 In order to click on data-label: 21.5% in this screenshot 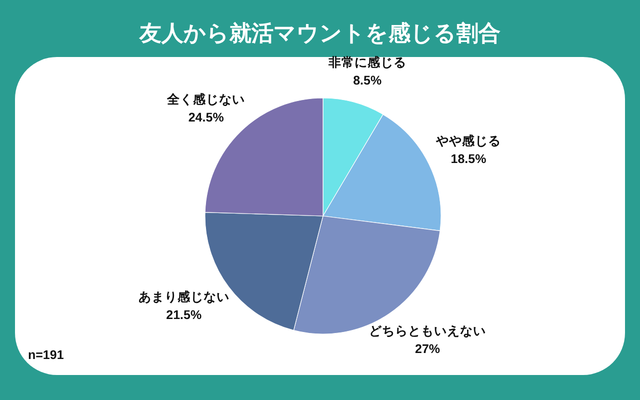, I will do `click(184, 315)`.